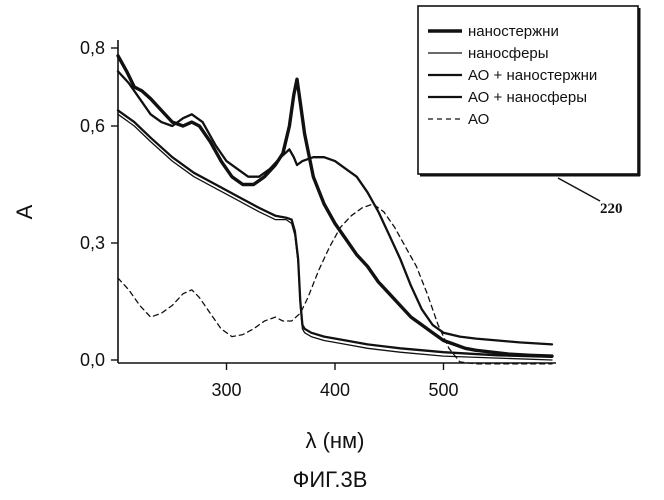  Describe the element at coordinates (443, 390) in the screenshot. I see `x-tick-label: 500` at that location.